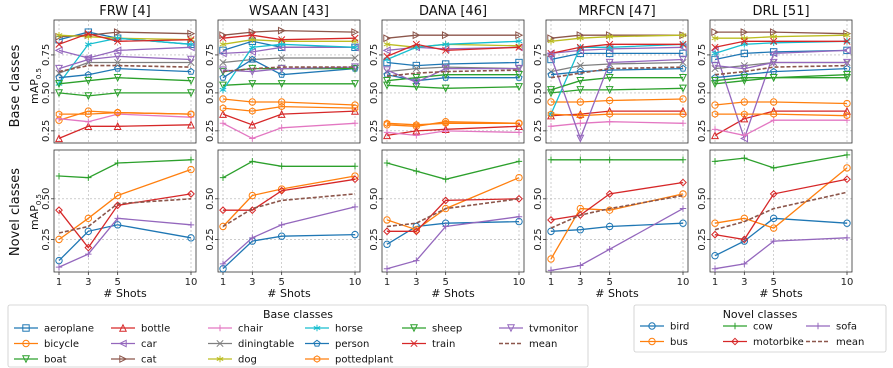 The width and height of the screenshot is (893, 368). Describe the element at coordinates (35, 212) in the screenshot. I see `y-axis-label-novel-group: mAP0.5` at that location.